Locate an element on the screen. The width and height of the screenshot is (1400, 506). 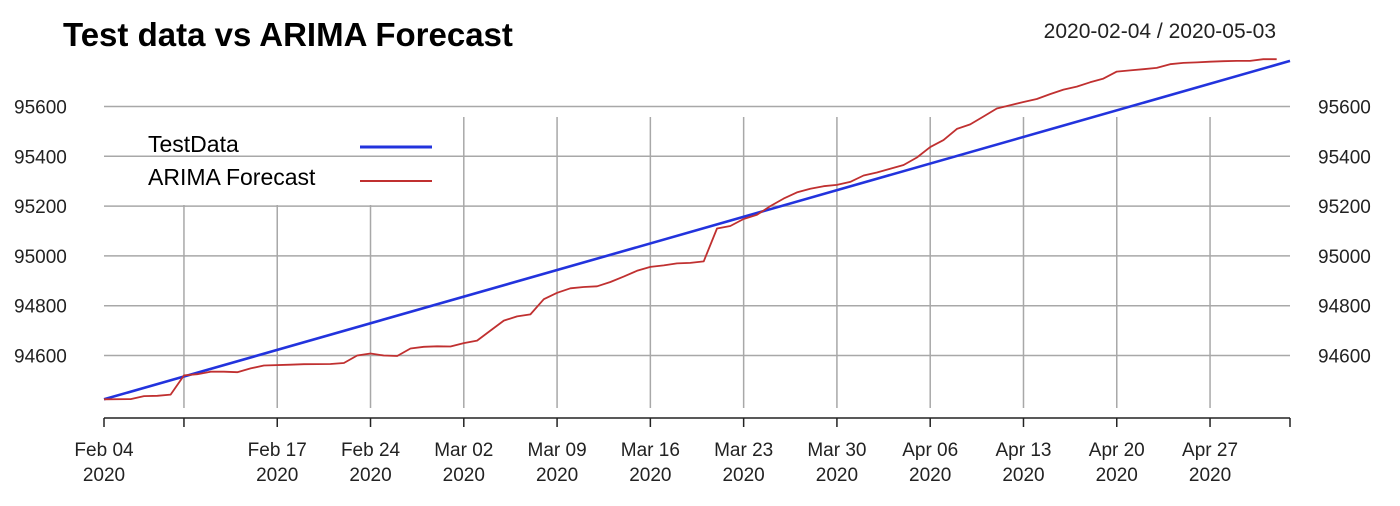
y-tick-label-left: 94600 is located at coordinates (40, 357).